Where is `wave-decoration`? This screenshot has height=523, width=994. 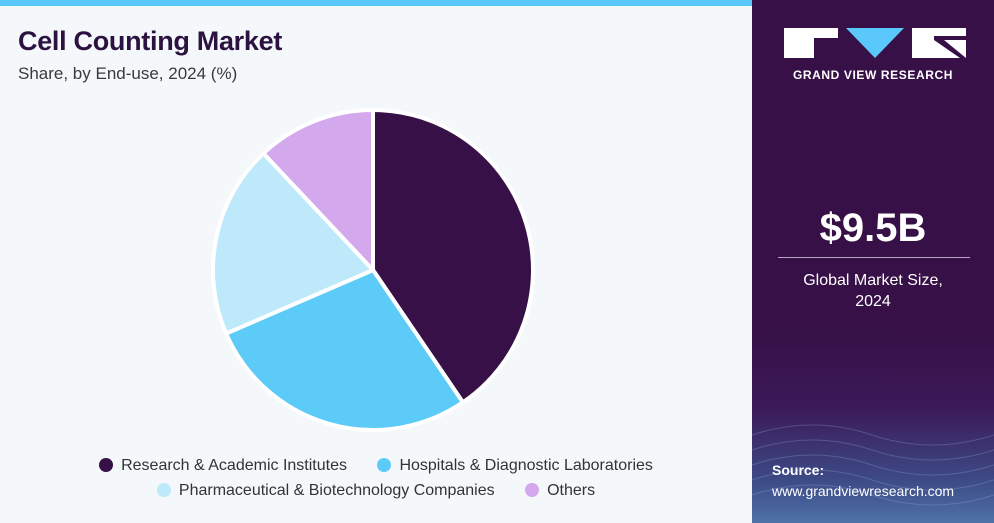 wave-decoration is located at coordinates (873, 465).